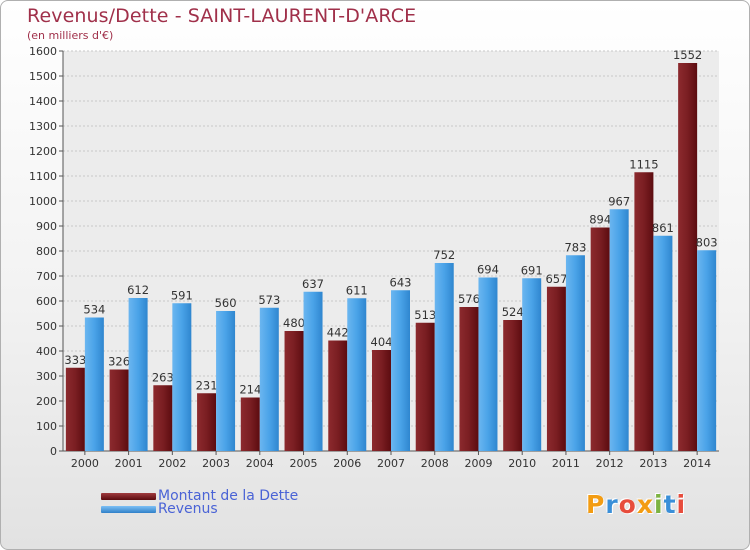 This screenshot has width=750, height=550. What do you see at coordinates (119, 362) in the screenshot?
I see `data-label-dette: 326` at bounding box center [119, 362].